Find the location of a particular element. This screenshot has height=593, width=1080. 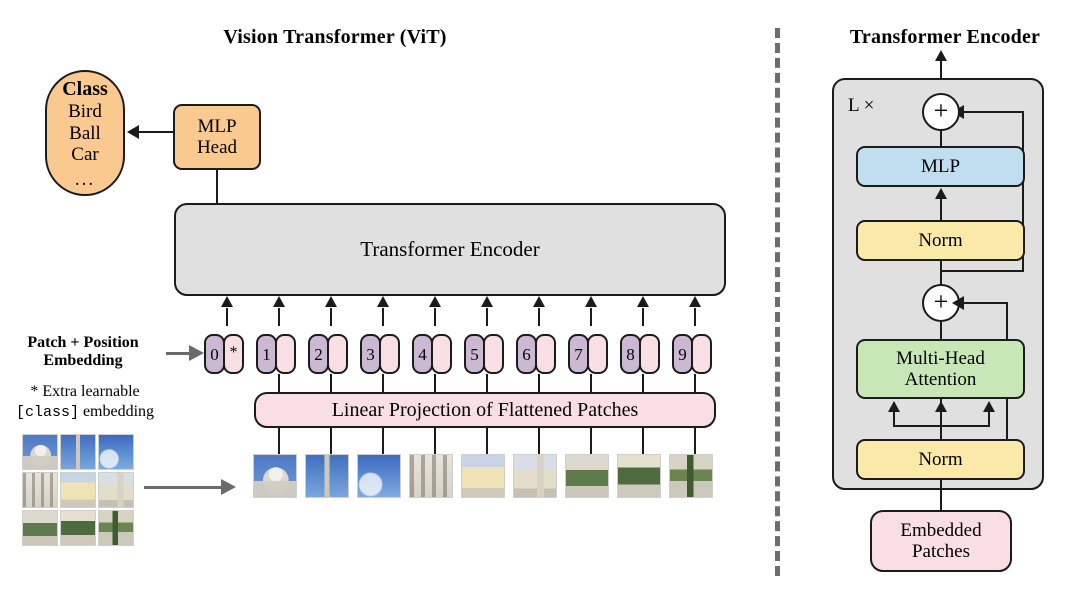

embedding-pointer-shaft is located at coordinates (178, 353).